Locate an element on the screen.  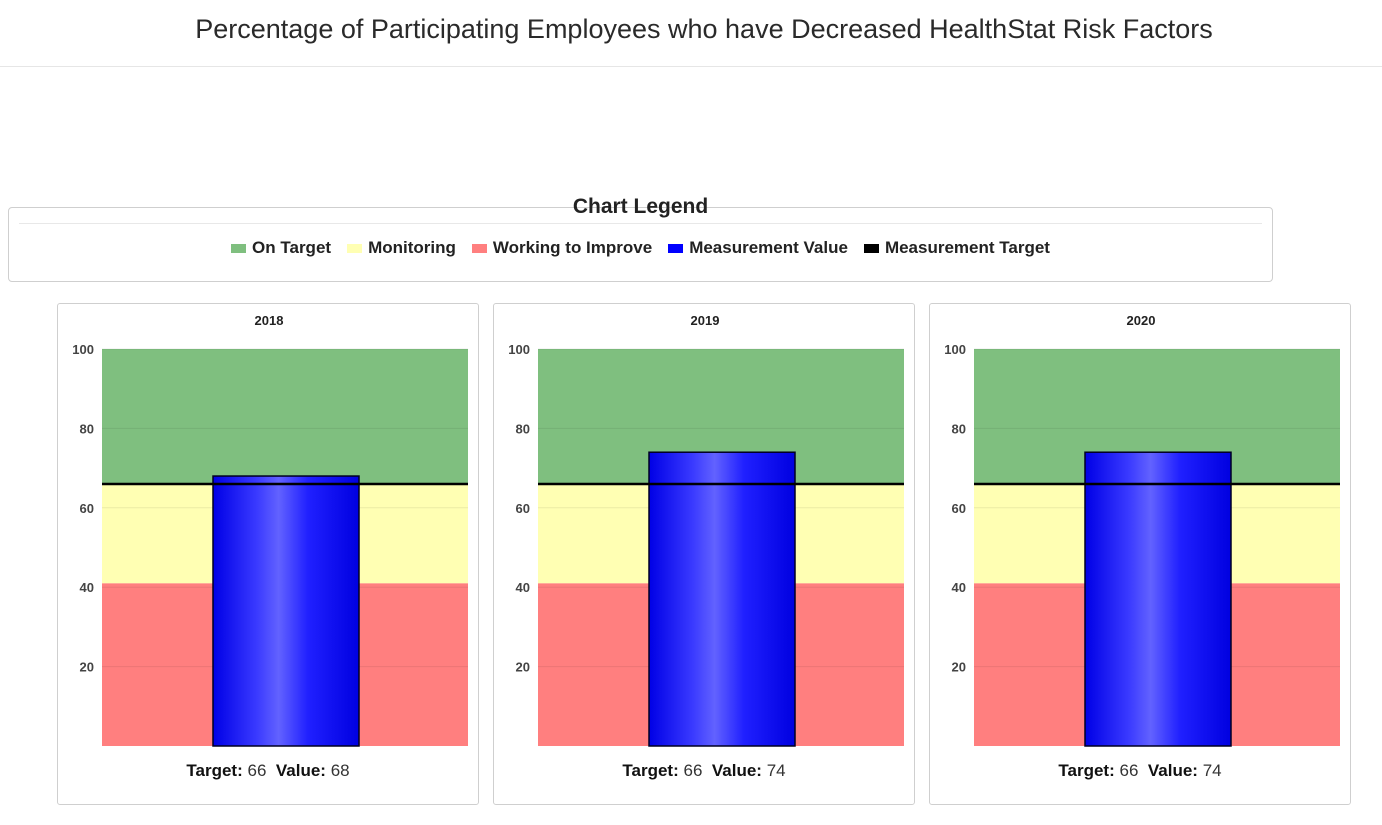
panel-footer-2019: Target: 66 Value: 74 is located at coordinates (704, 771).